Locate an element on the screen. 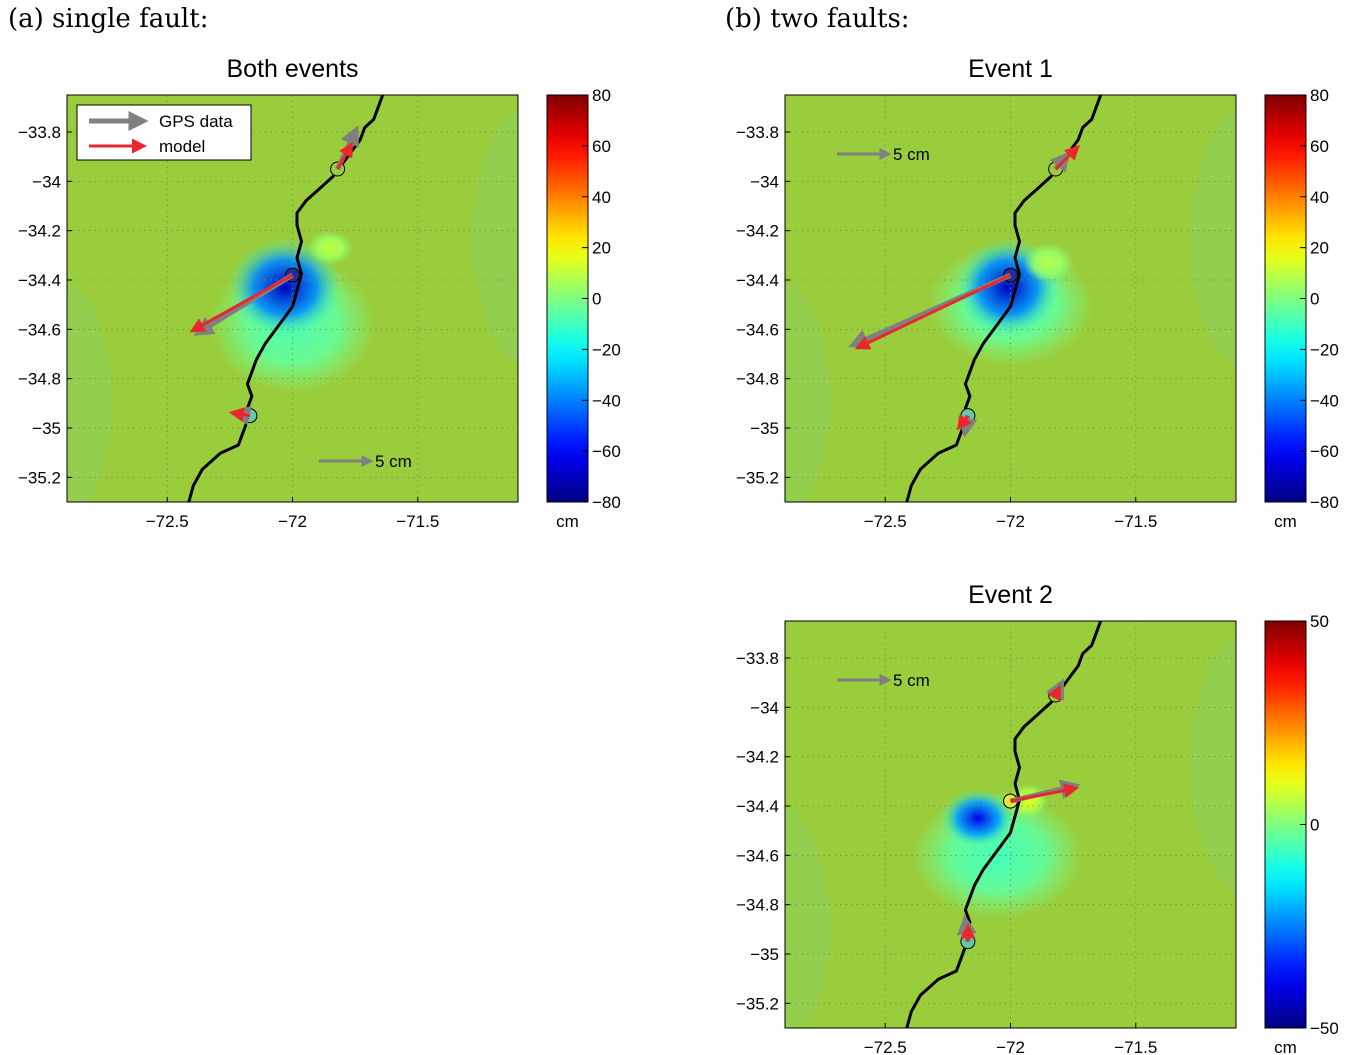 Image resolution: width=1362 pixels, height=1055 pixels. chart-title: Both events is located at coordinates (292, 69).